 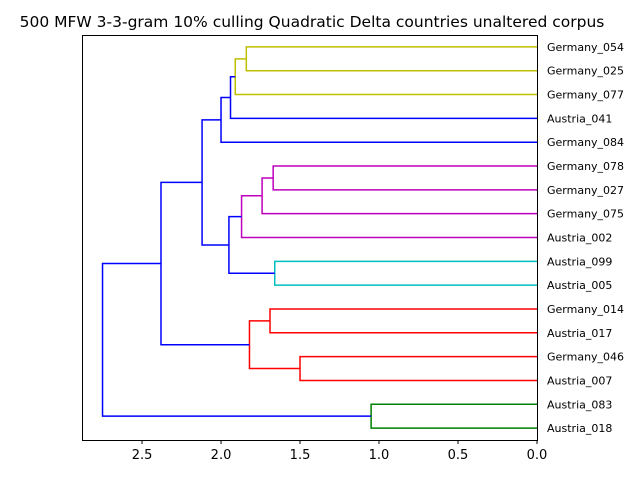 I want to click on dendrogram-link-n4, so click(x=378, y=119).